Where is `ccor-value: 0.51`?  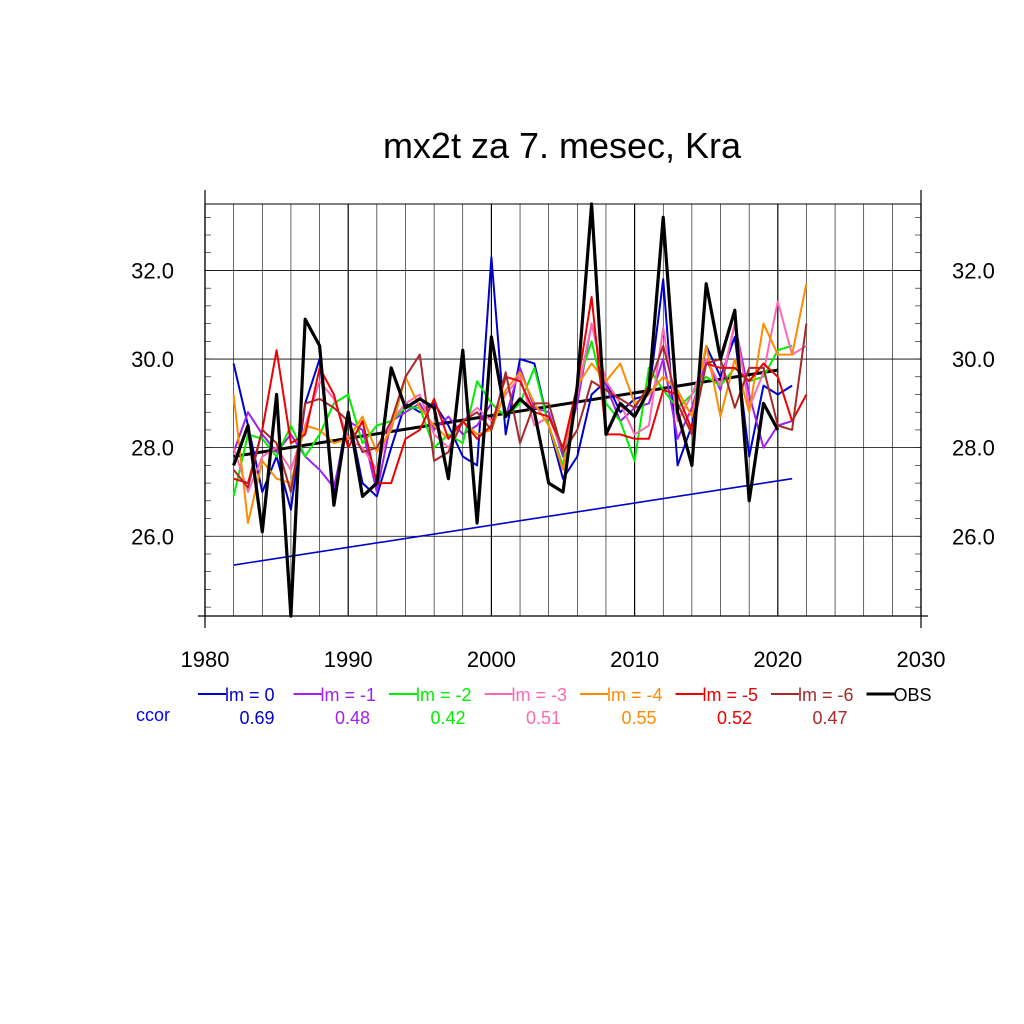 ccor-value: 0.51 is located at coordinates (543, 718).